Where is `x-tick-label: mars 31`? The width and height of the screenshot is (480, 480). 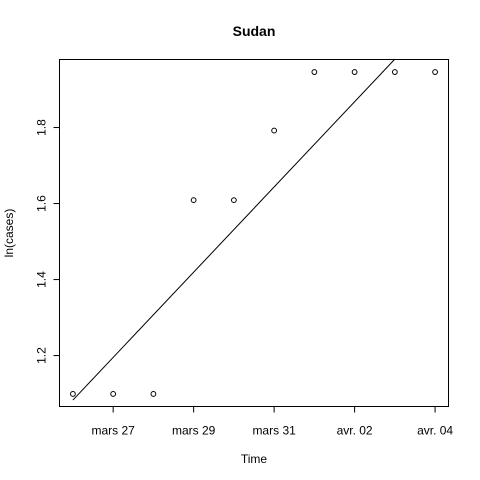 x-tick-label: mars 31 is located at coordinates (274, 431).